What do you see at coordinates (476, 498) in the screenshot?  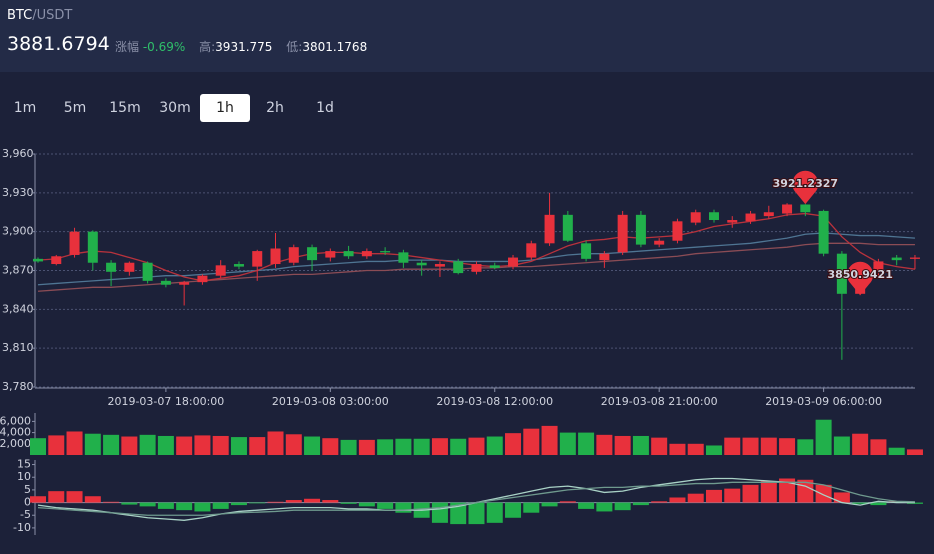 I see `macd-line` at bounding box center [476, 498].